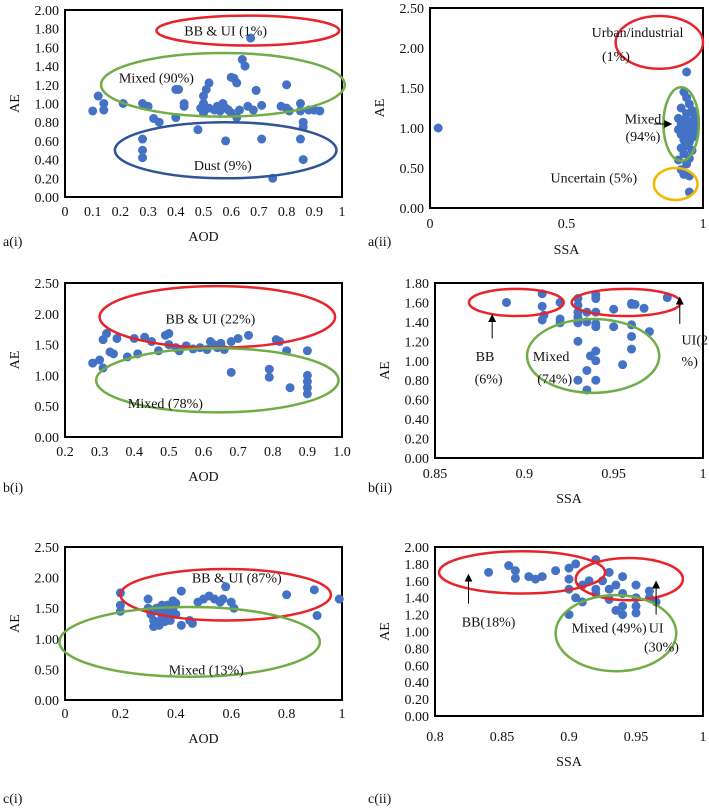 The height and width of the screenshot is (810, 709). What do you see at coordinates (417, 683) in the screenshot?
I see `y-tick-label: 0.40` at bounding box center [417, 683].